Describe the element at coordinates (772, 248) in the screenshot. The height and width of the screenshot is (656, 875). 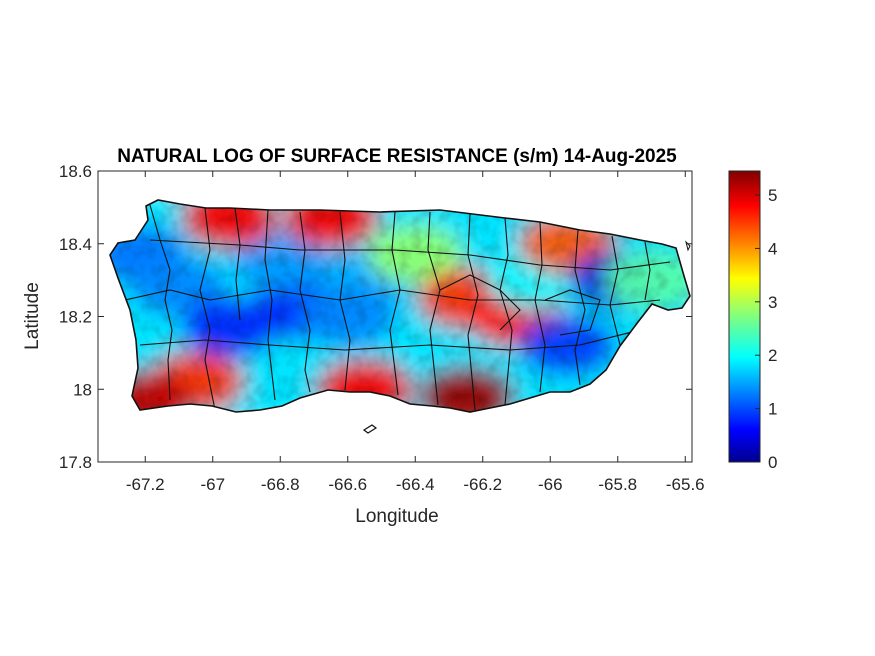
I see `colorbar-tick-label: 4` at that location.